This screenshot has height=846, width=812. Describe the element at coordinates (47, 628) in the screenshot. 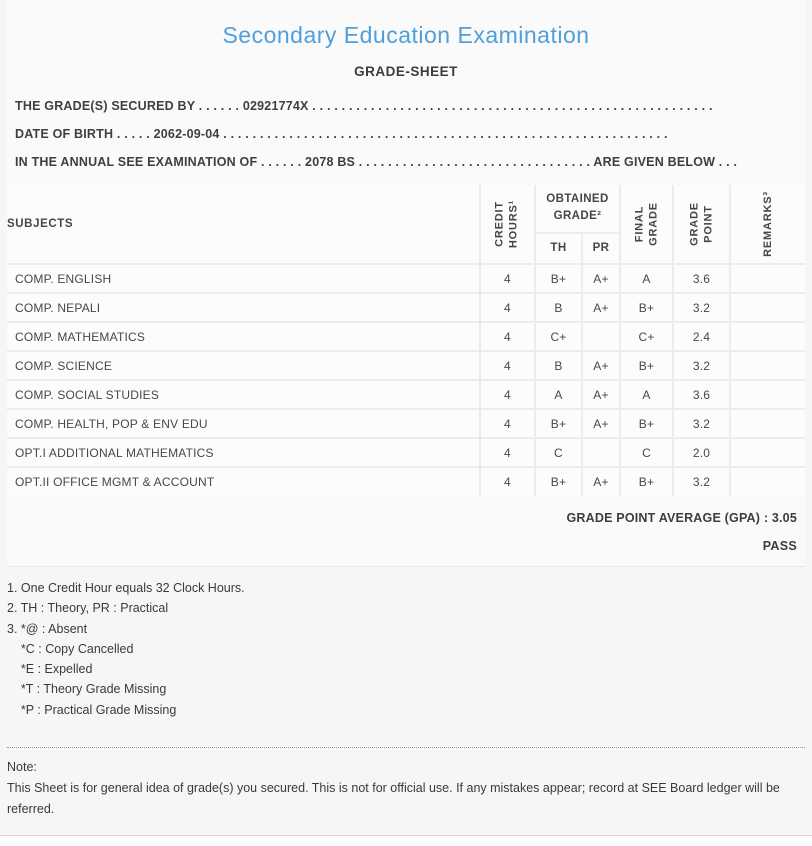

I see `footnote-line: 3. *@ : Absent` at that location.